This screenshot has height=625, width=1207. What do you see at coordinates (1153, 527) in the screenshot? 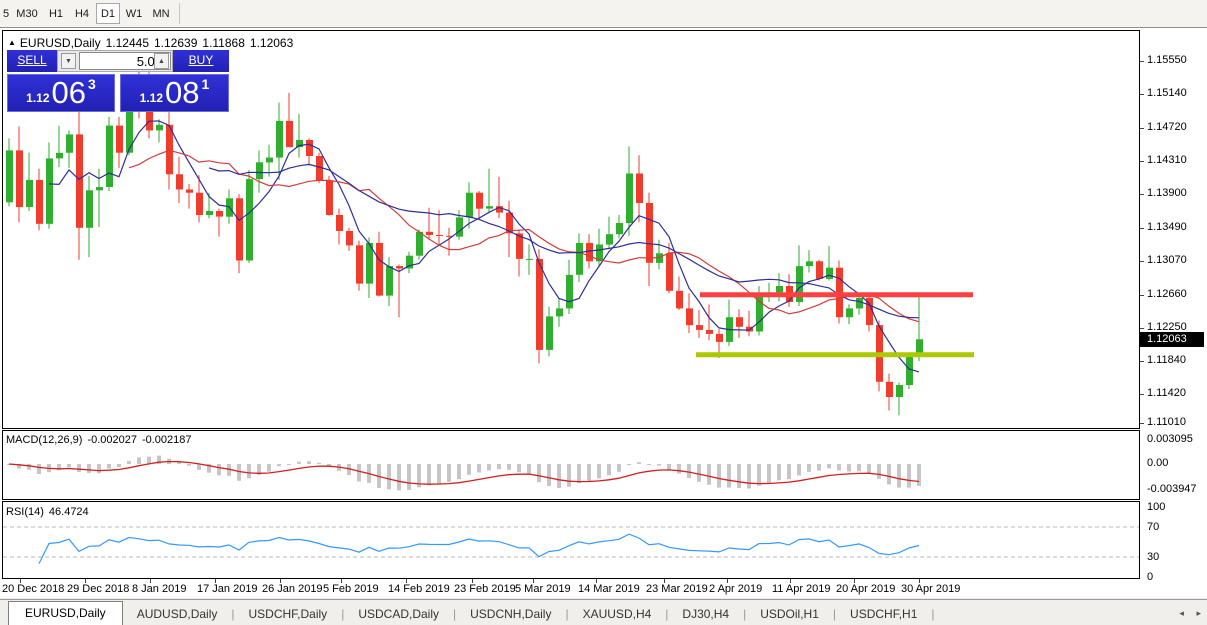
I see `rsi-axis-label: 70` at bounding box center [1153, 527].